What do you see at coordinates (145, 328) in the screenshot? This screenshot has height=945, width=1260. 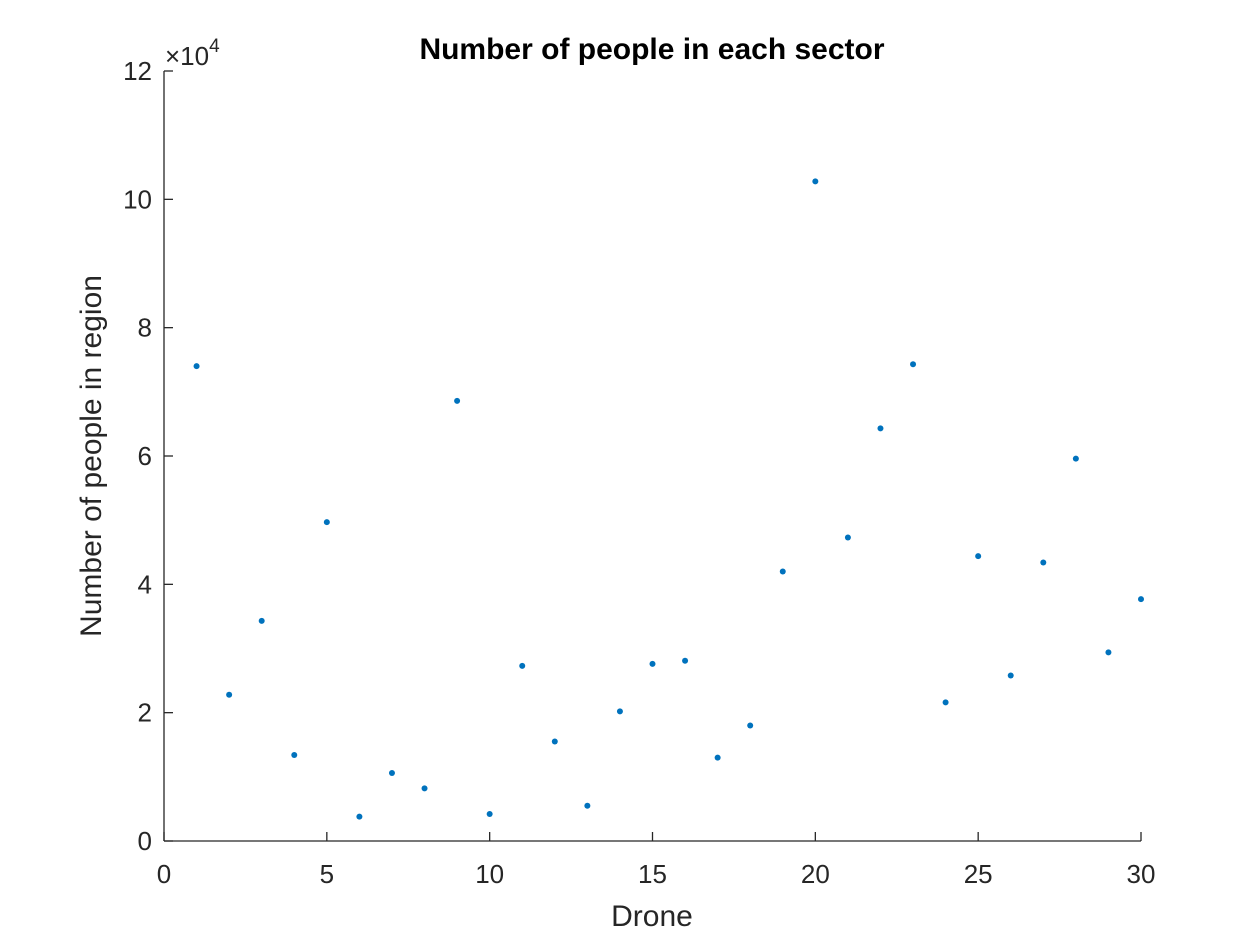 I see `y-tick-label: 8` at bounding box center [145, 328].